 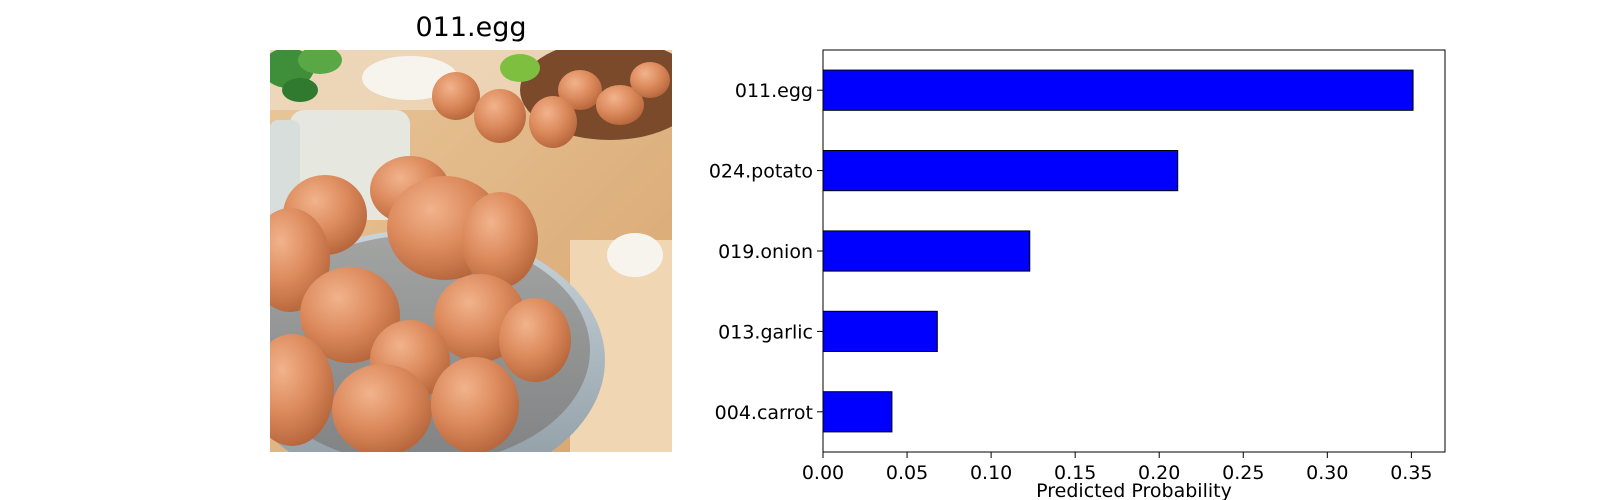 I want to click on y-tick-label: 004.carrot, so click(x=764, y=413).